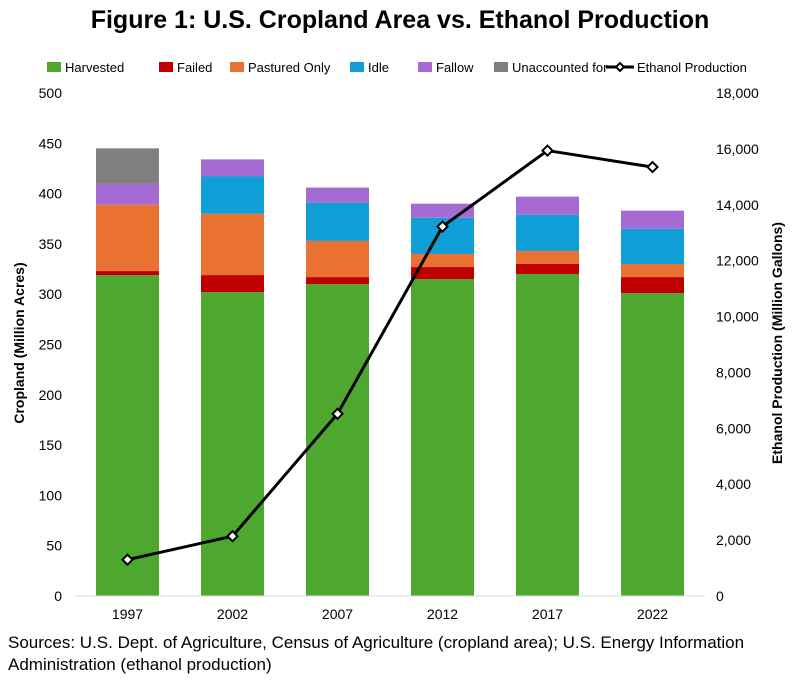  What do you see at coordinates (733, 484) in the screenshot?
I see `y2-tick-label: 4,000` at bounding box center [733, 484].